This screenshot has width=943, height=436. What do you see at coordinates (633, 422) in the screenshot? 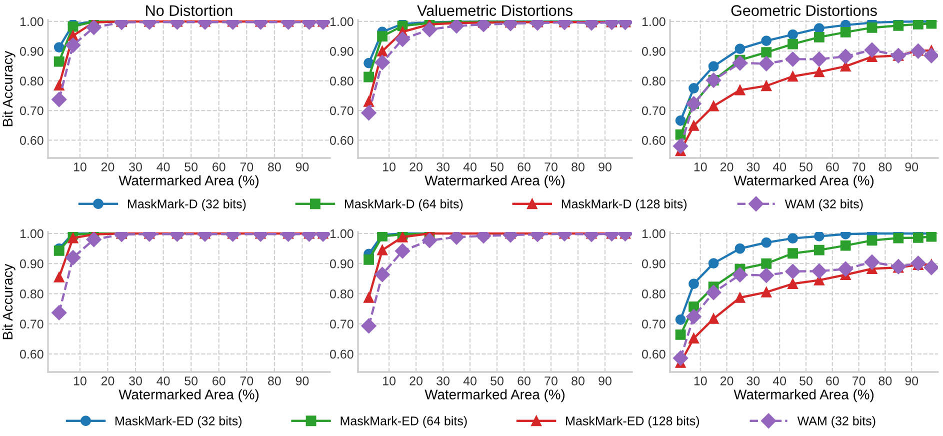
I see `legend-label: MaskMark-ED (128 bits)` at bounding box center [633, 422].